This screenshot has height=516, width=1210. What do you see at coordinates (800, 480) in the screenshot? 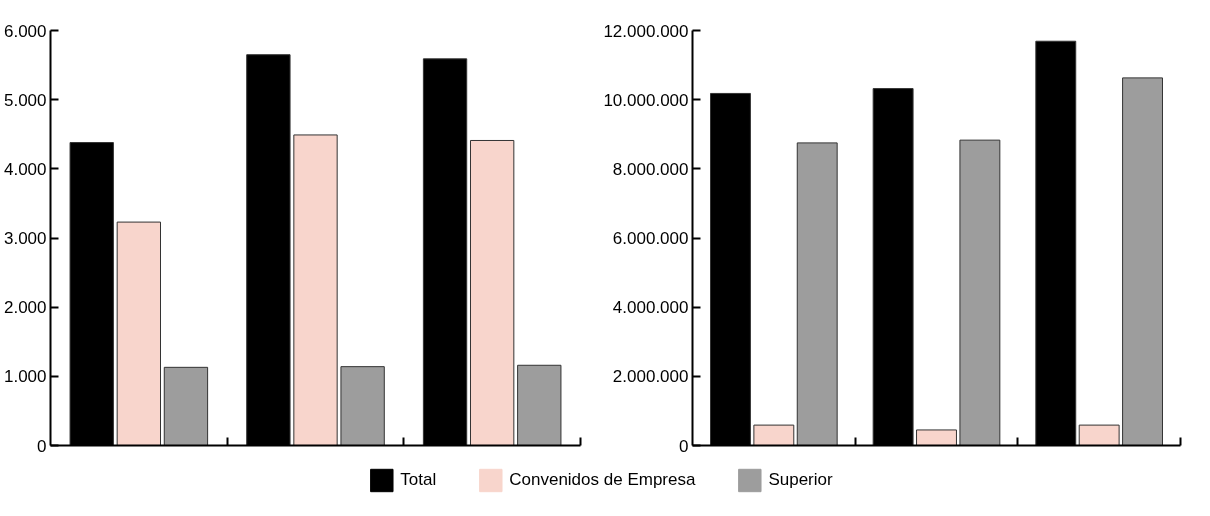
I see `legend-label: Superior` at bounding box center [800, 480].